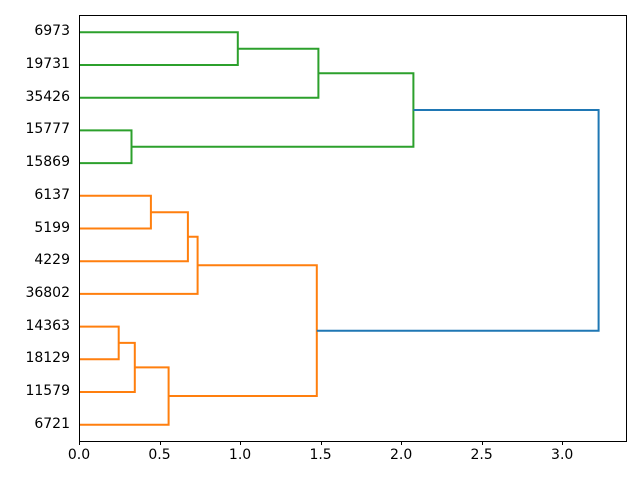 The width and height of the screenshot is (640, 480). I want to click on cluster-link-o7, so click(243, 330).